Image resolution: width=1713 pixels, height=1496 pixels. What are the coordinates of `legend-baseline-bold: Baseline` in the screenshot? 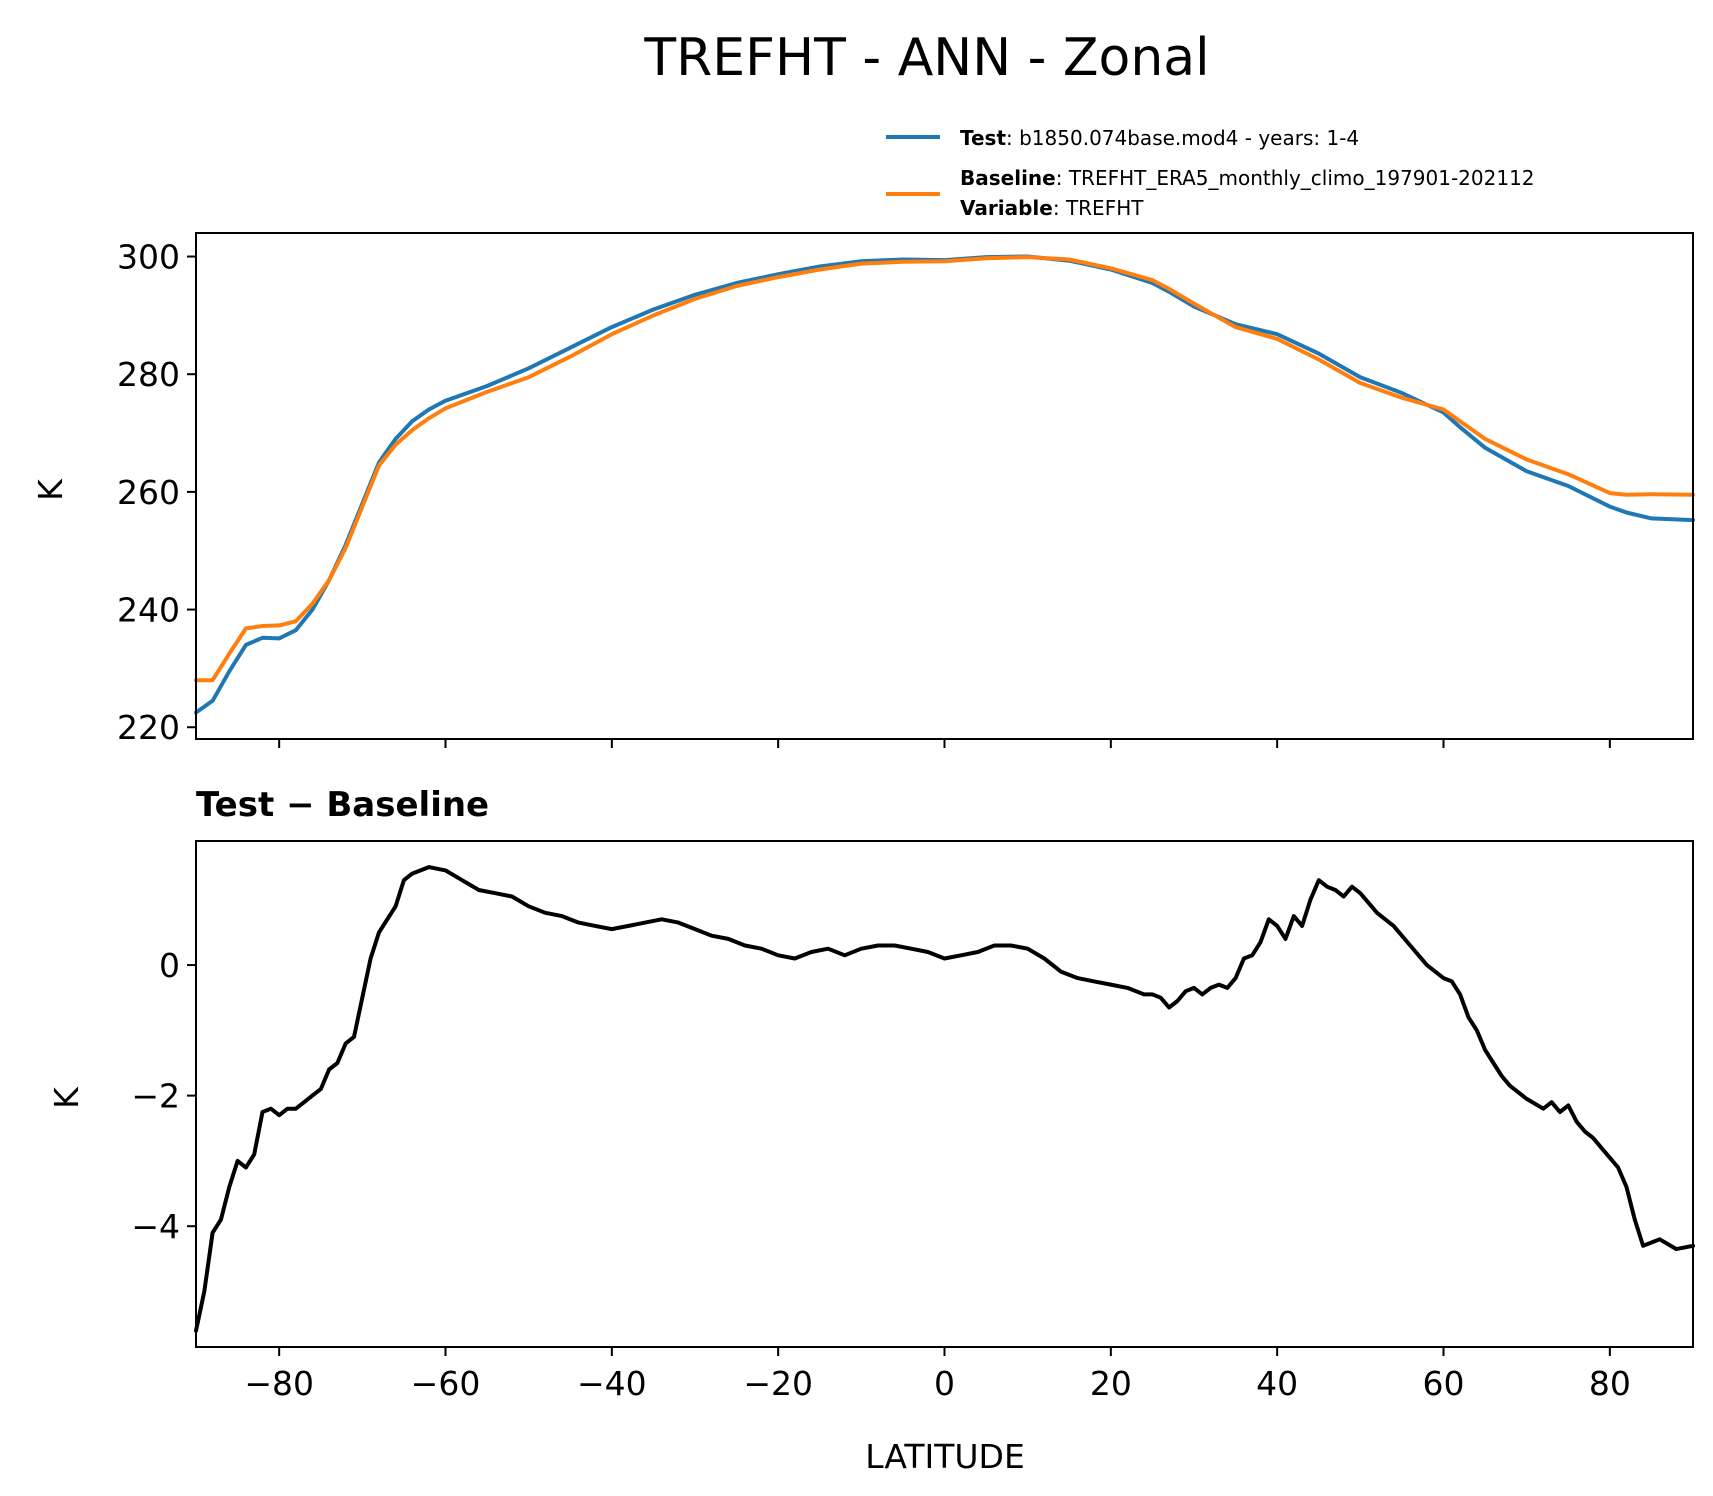 It's located at (1008, 178).